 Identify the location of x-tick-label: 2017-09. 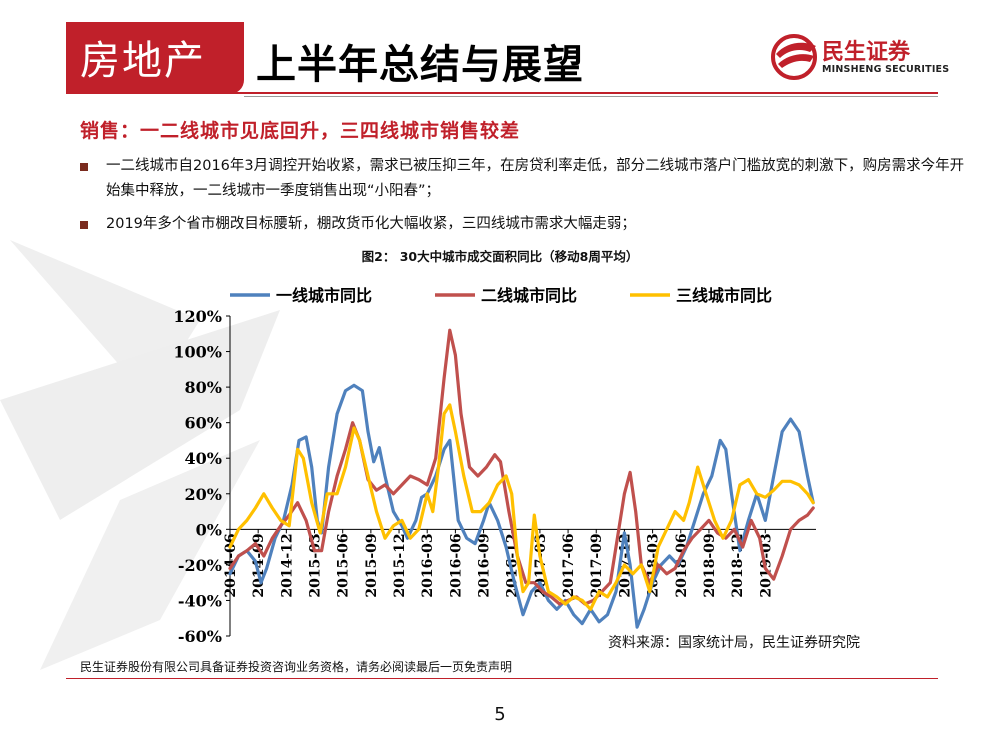
(597, 565).